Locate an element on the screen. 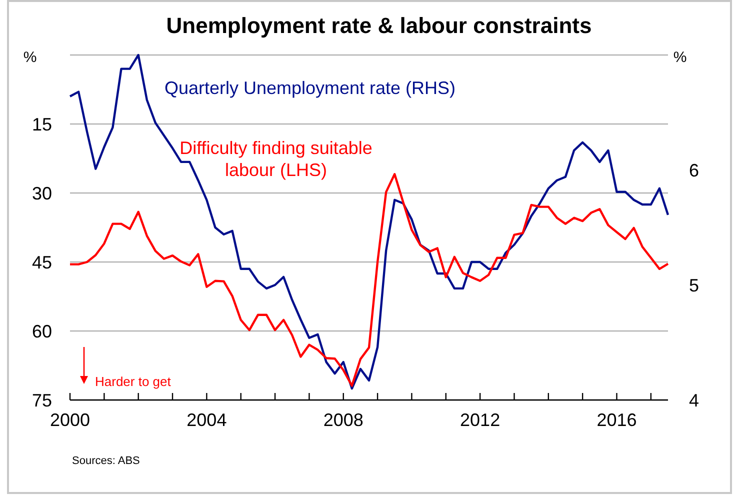  y2-tick-label: 5 is located at coordinates (694, 285).